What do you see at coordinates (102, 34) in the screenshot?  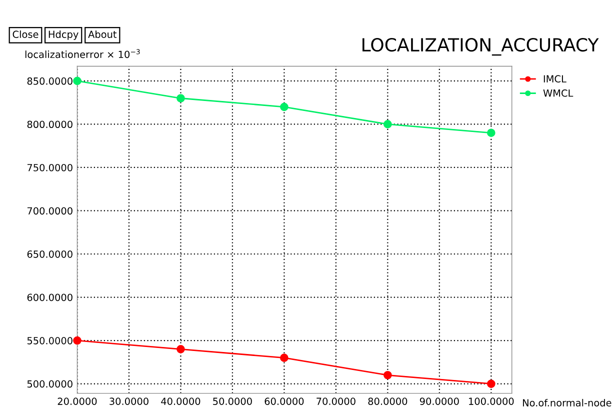 I see `text: About` at bounding box center [102, 34].